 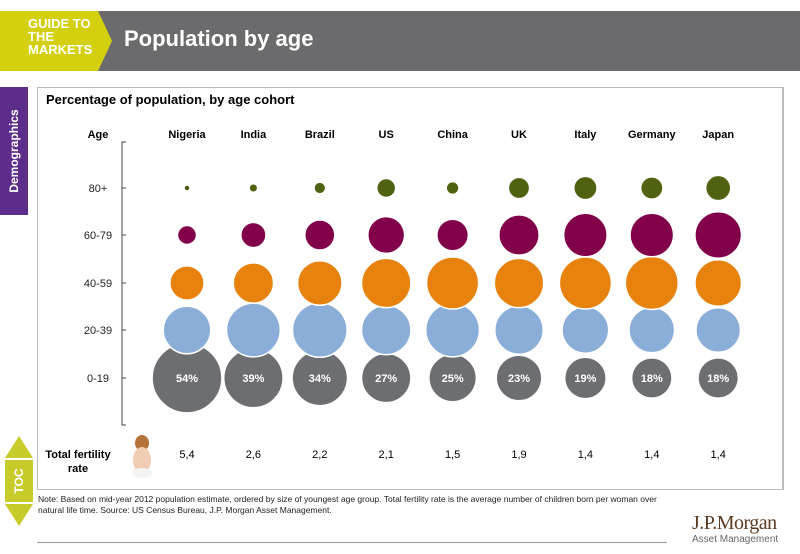 I want to click on logo-subtitle: Asset Management, so click(x=735, y=539).